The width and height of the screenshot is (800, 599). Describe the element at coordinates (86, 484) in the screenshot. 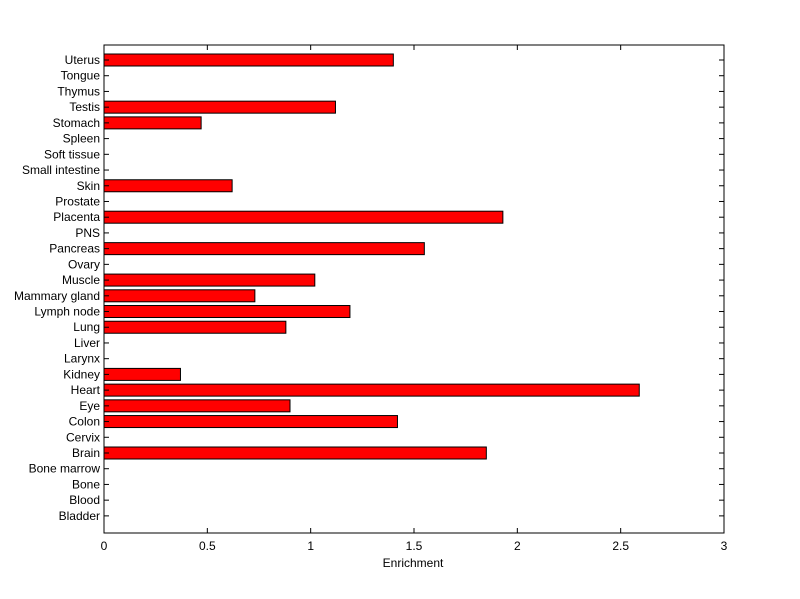

I see `y-tick-label-bone: Bone` at that location.